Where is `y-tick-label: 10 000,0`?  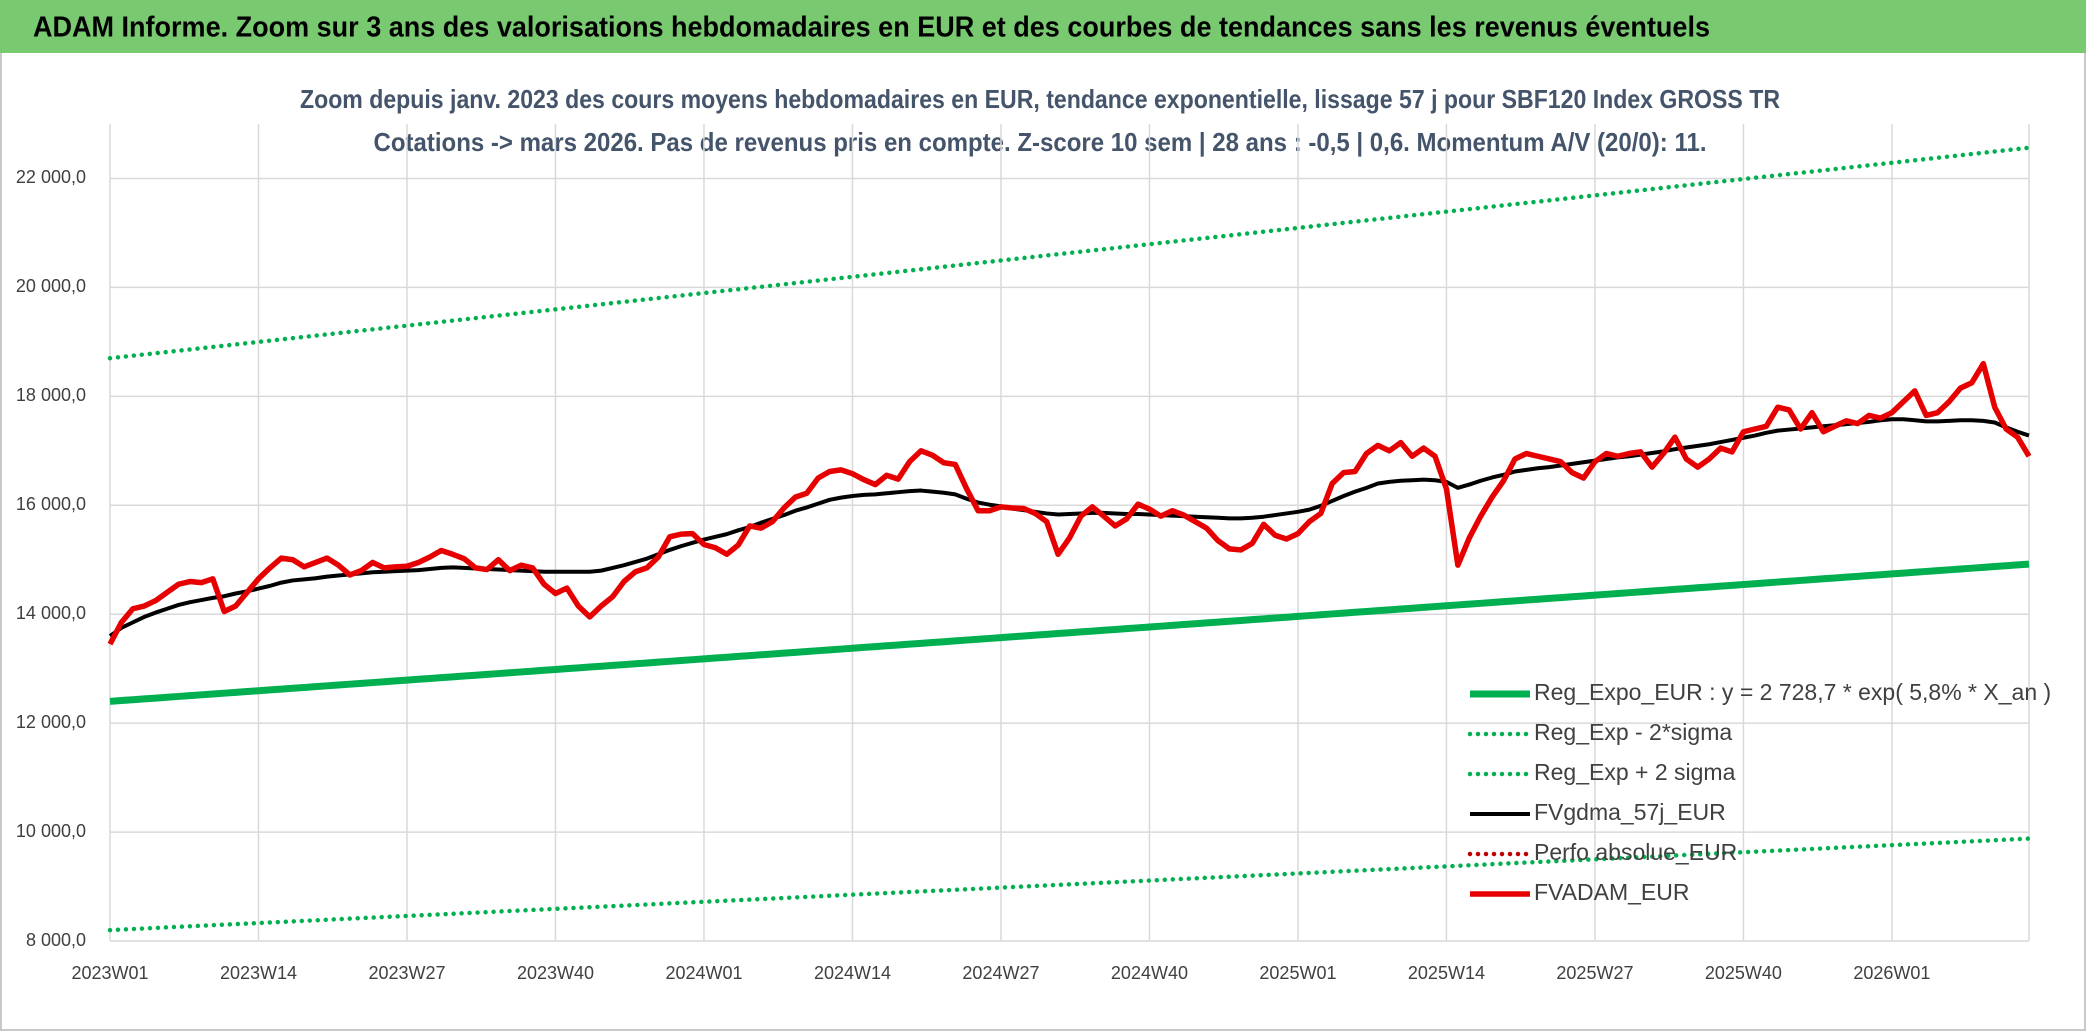 y-tick-label: 10 000,0 is located at coordinates (51, 831).